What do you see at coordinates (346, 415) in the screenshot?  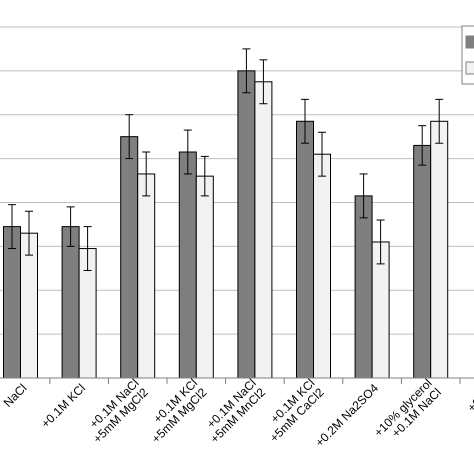 I see `x-tick-label: +0.2M Na2SO4` at bounding box center [346, 415].